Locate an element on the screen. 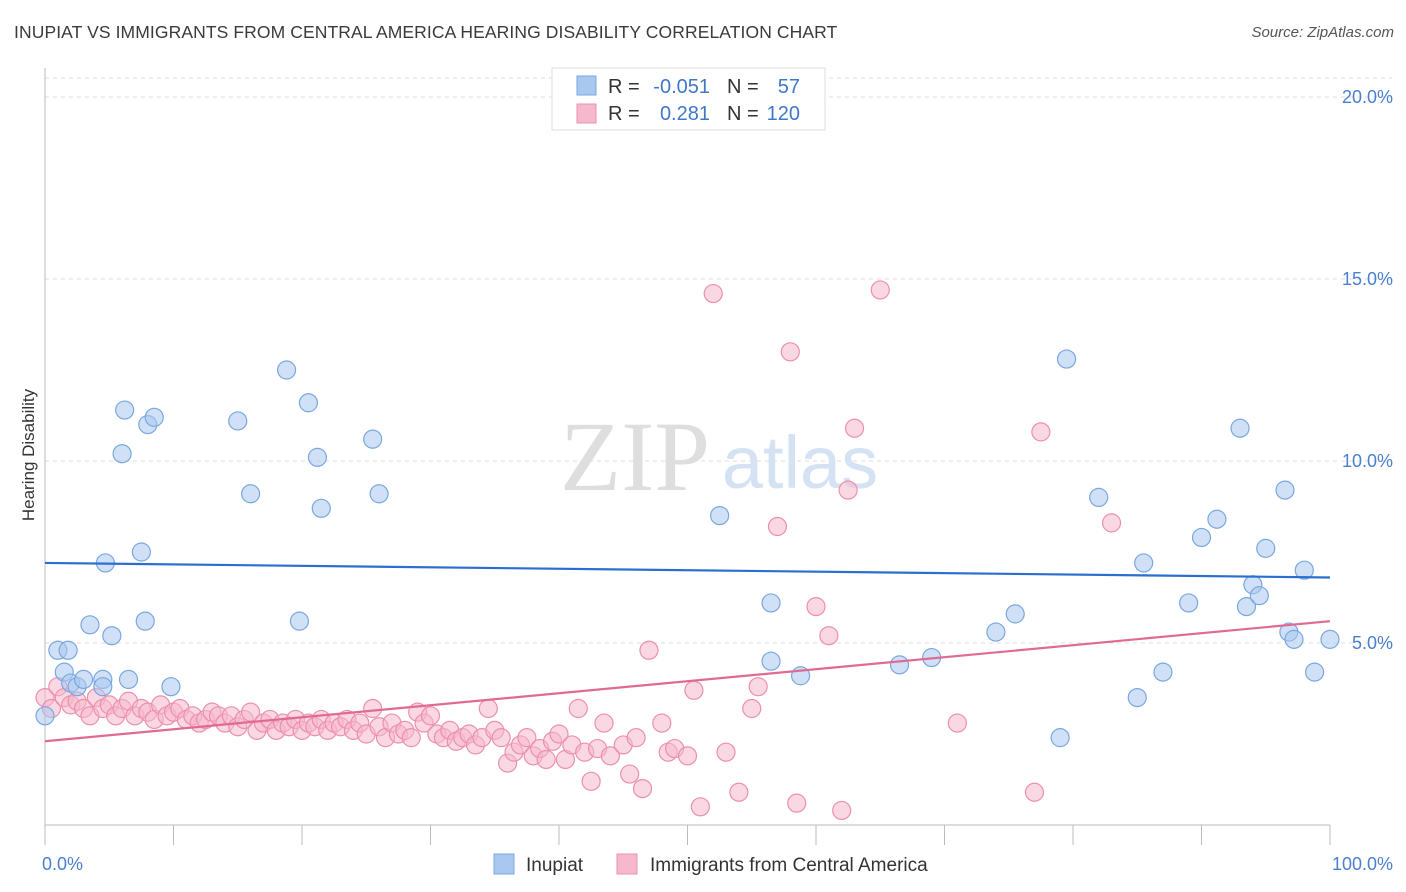 This screenshot has height=892, width=1406. bottom-legend-swatch-immigrants is located at coordinates (627, 864).